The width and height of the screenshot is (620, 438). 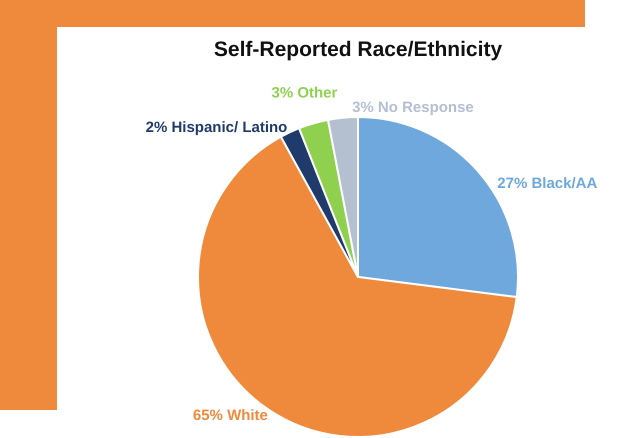 What do you see at coordinates (230, 415) in the screenshot?
I see `slice-label: 65% White` at bounding box center [230, 415].